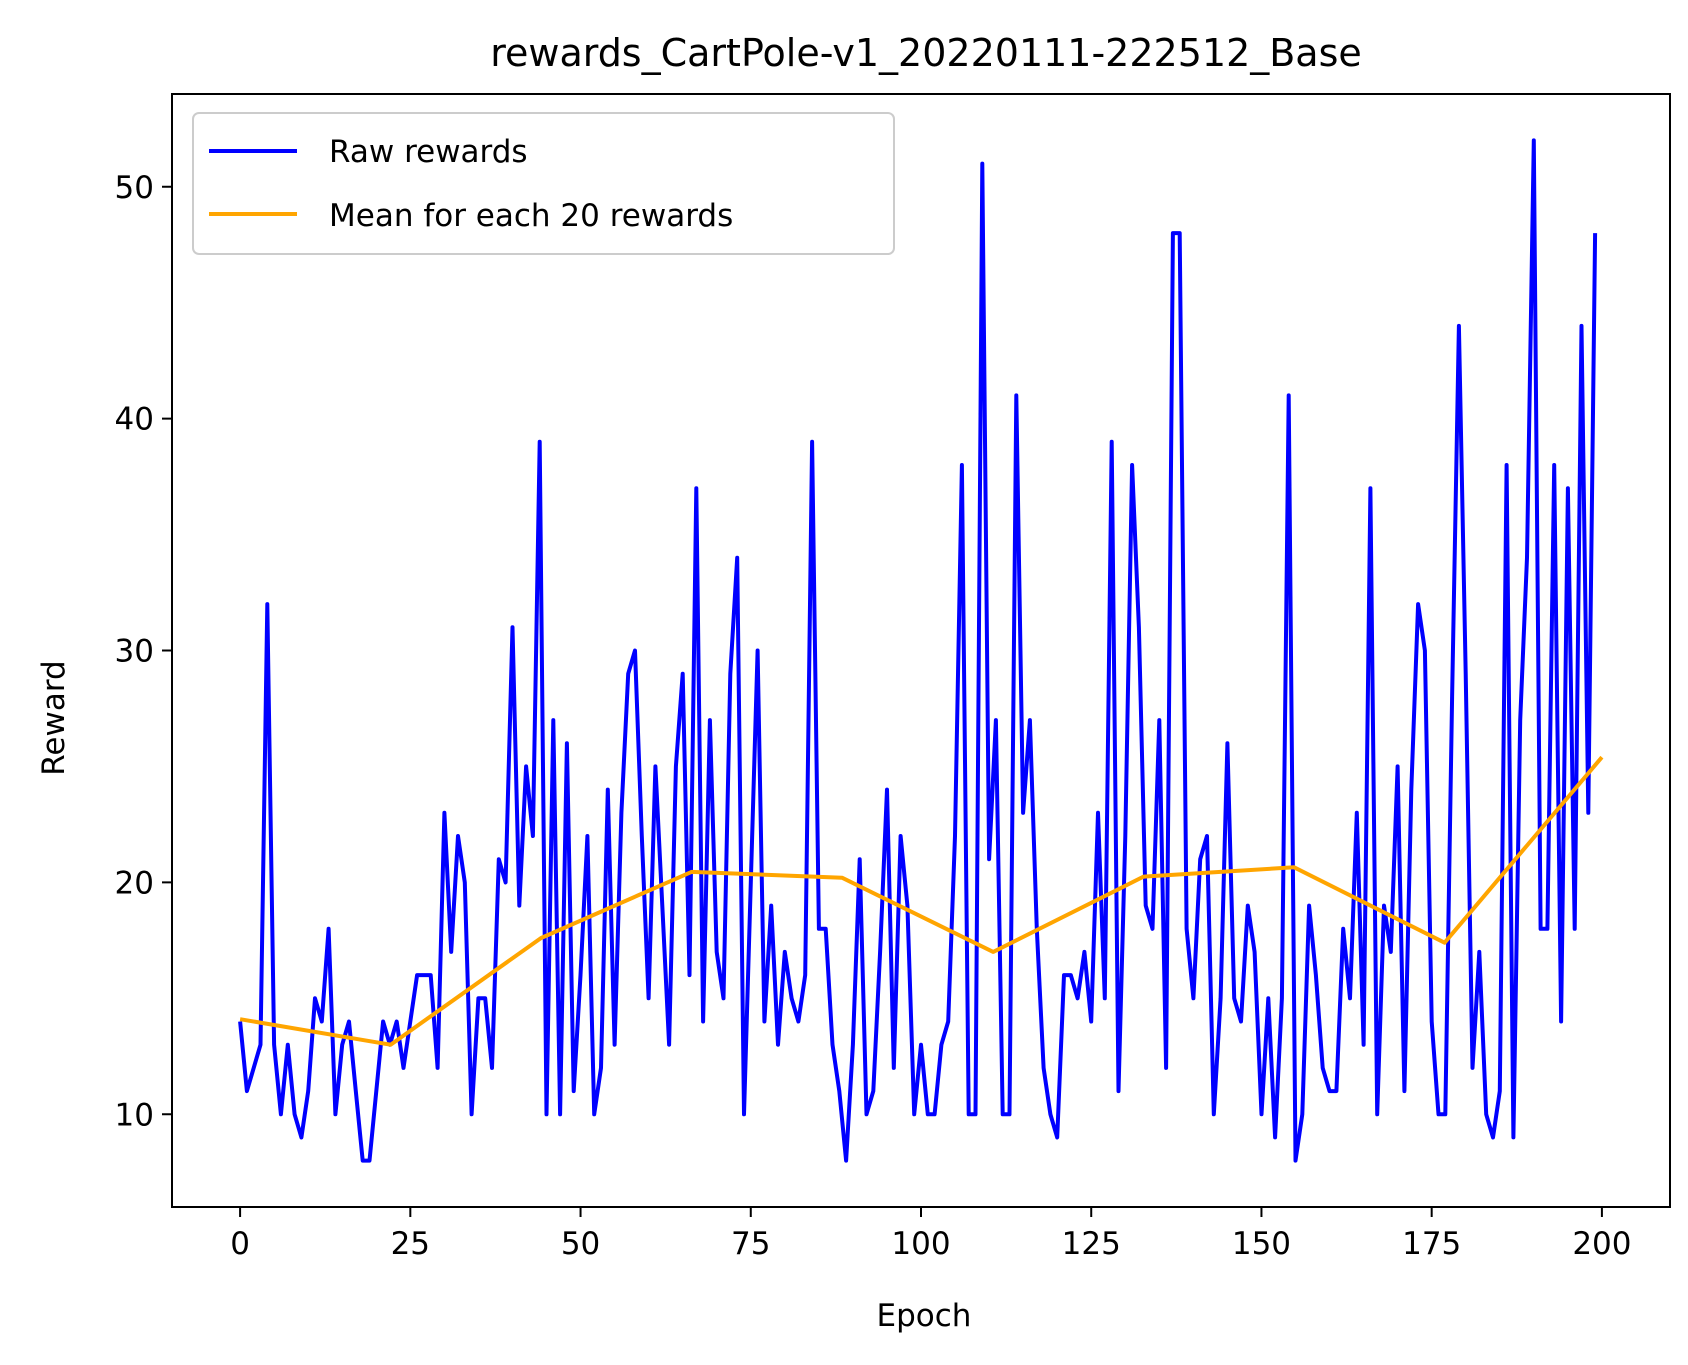  Describe the element at coordinates (926, 53) in the screenshot. I see `chart-title: rewards_CartPole-v1_20220111-222512_Base` at that location.